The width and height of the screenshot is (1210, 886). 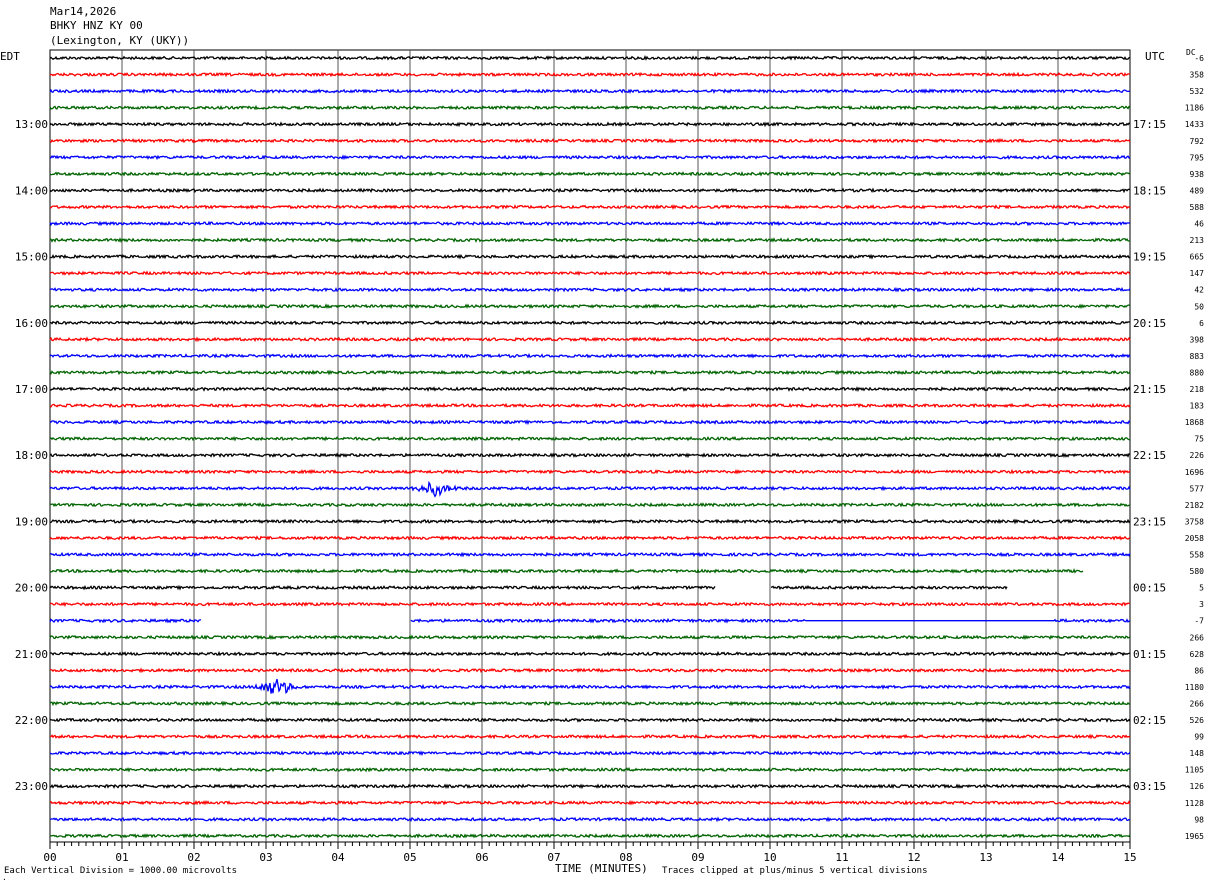 What do you see at coordinates (1197, 141) in the screenshot?
I see `dc-offset-label: 792` at bounding box center [1197, 141].